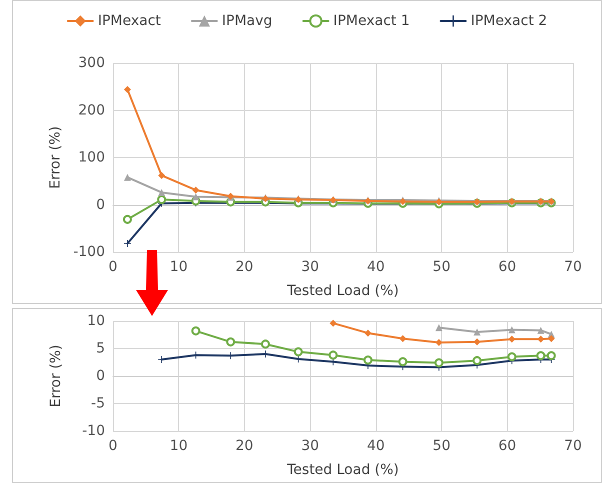 Image resolution: width=602 pixels, height=483 pixels. Describe the element at coordinates (91, 63) in the screenshot. I see `y-tick-label: 300` at that location.